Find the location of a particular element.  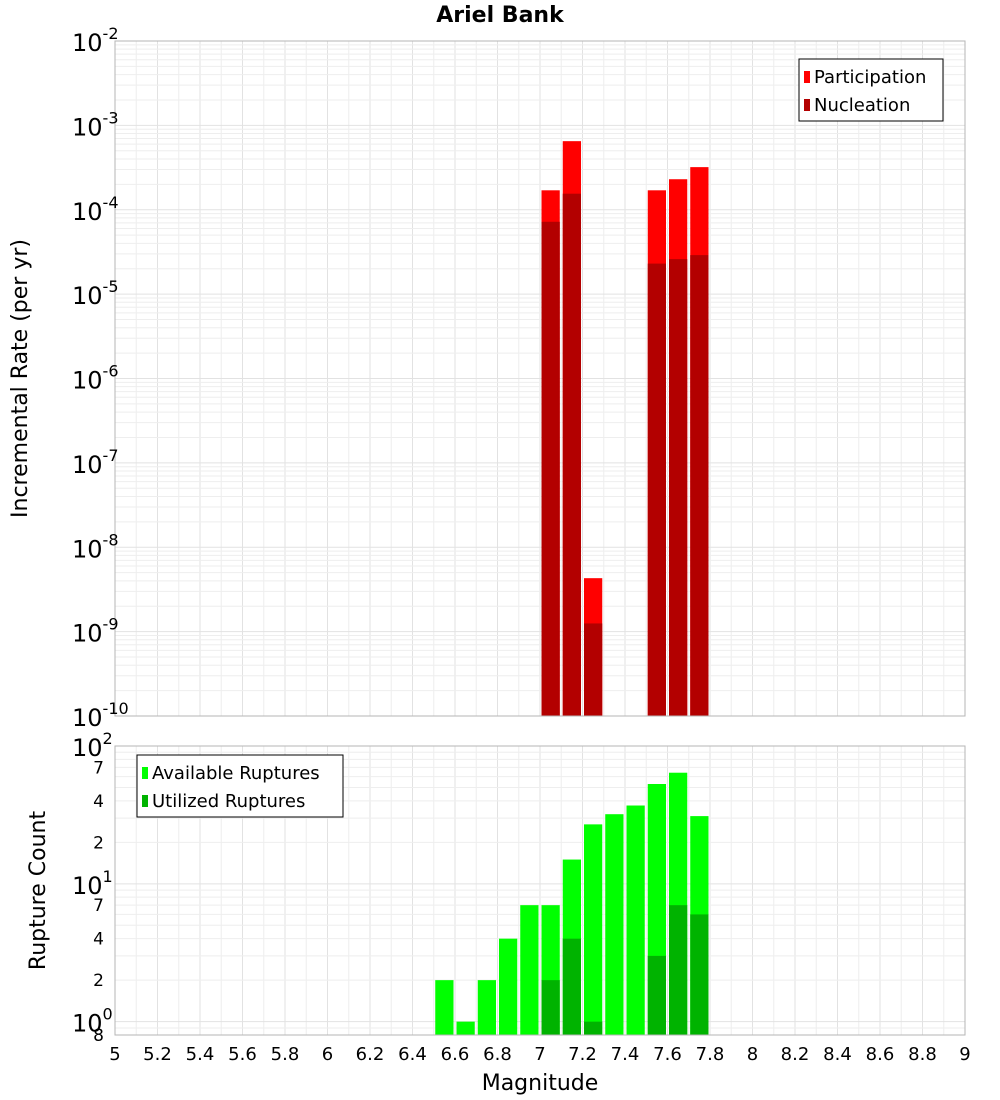

x-tick-label: 8.2 is located at coordinates (795, 1054).